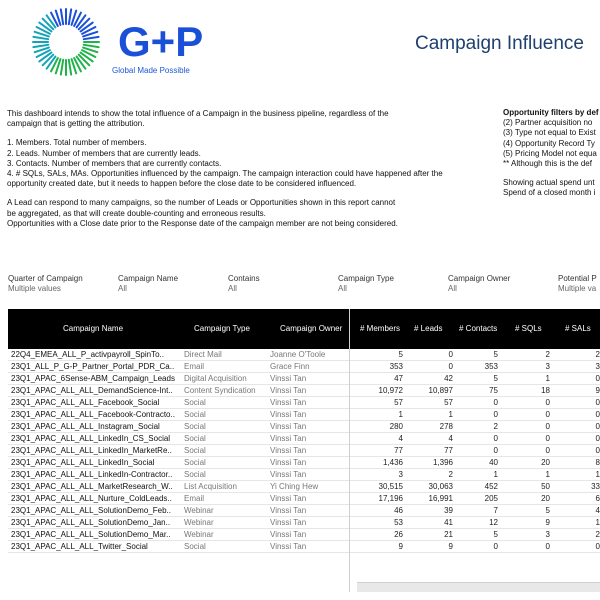 This screenshot has width=600, height=600. I want to click on cell-sals: 3, so click(597, 366).